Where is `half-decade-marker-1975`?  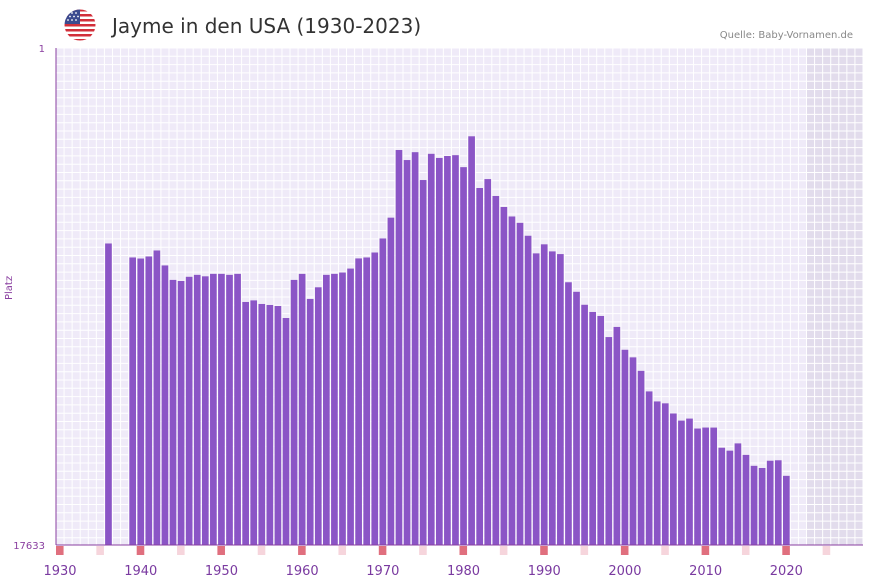 half-decade-marker-1975 is located at coordinates (423, 550).